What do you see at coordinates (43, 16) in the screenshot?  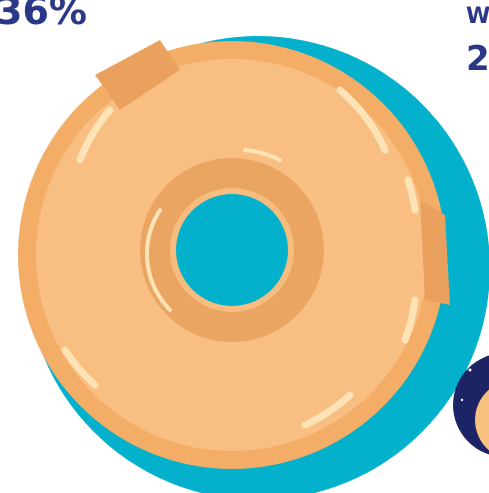 I see `stat-value: 36%` at bounding box center [43, 16].